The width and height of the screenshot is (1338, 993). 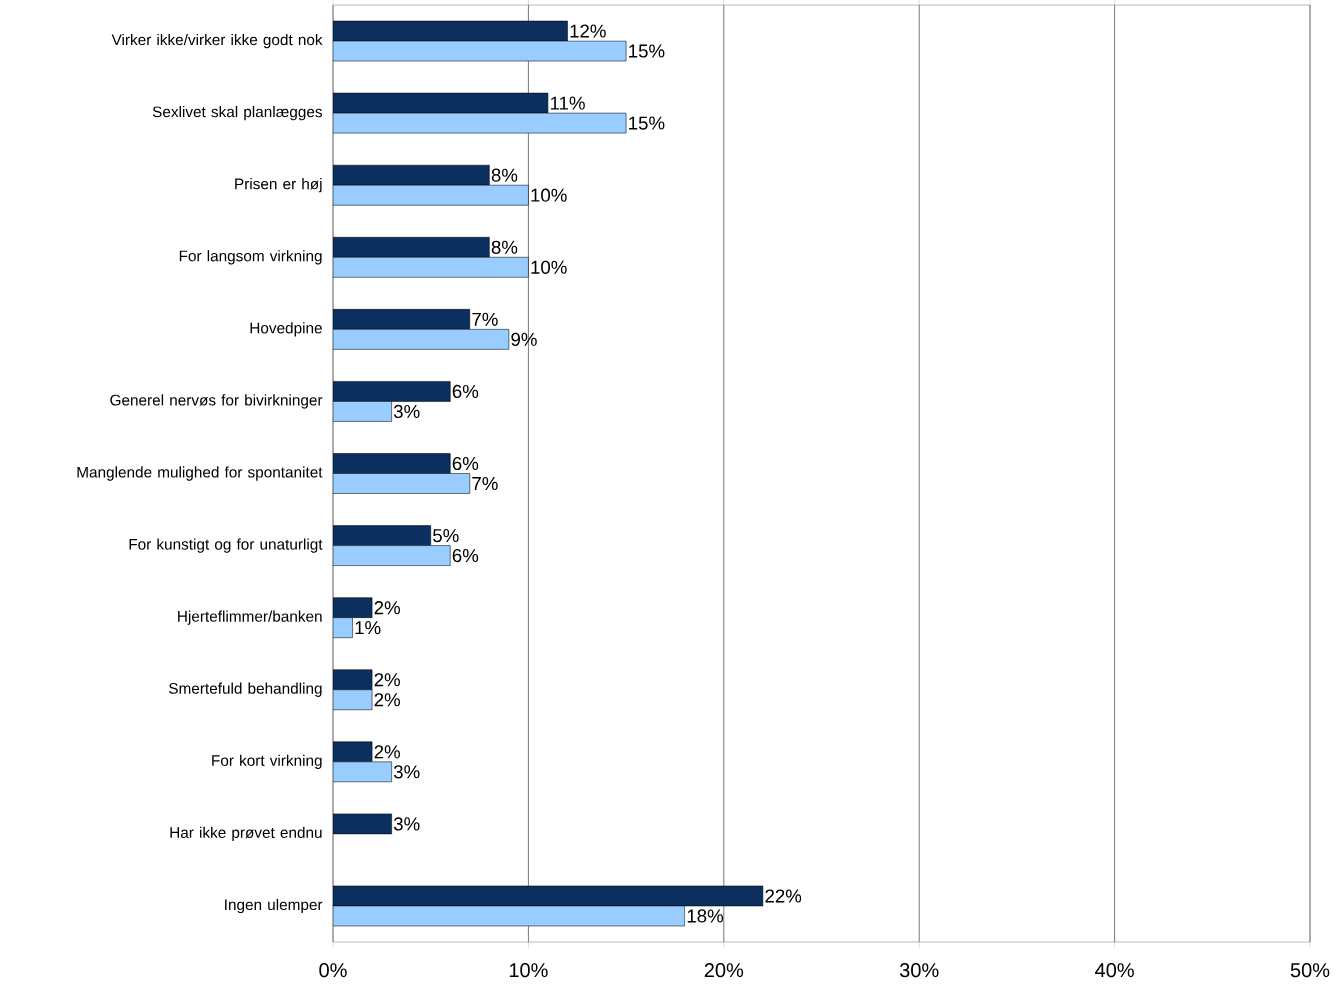 What do you see at coordinates (274, 906) in the screenshot?
I see `y-tick-label: Ingen ulemper` at bounding box center [274, 906].